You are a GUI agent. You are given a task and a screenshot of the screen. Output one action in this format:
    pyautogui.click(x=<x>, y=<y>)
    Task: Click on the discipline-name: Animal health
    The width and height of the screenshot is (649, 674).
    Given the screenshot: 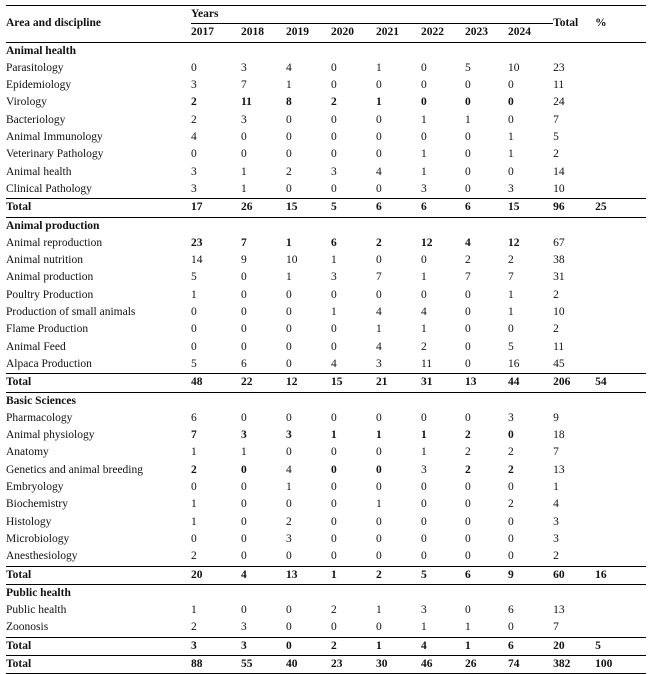 What is the action you would take?
    pyautogui.click(x=39, y=171)
    